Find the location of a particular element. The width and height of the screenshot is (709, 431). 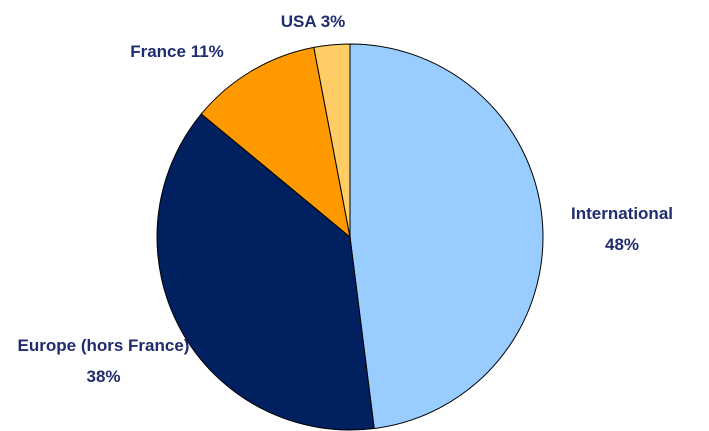

category-label: International is located at coordinates (621, 213).